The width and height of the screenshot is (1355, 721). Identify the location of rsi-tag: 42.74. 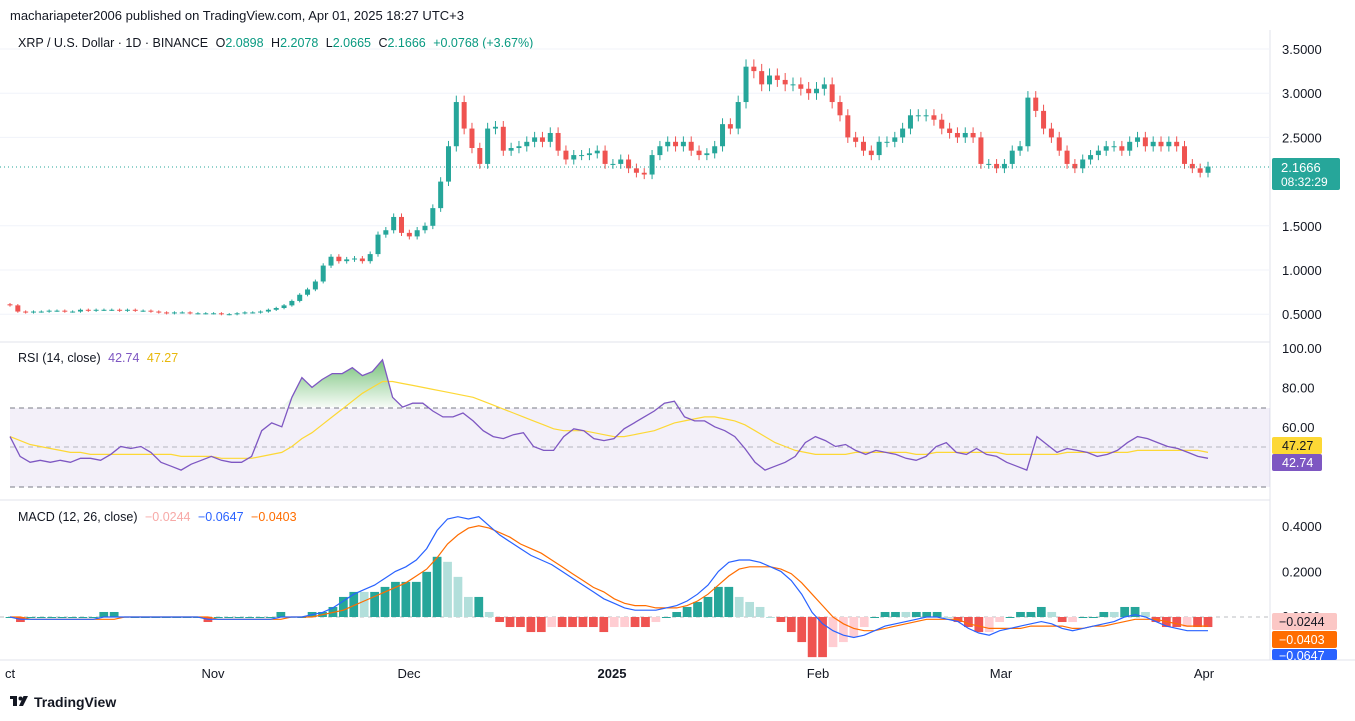
(1297, 463).